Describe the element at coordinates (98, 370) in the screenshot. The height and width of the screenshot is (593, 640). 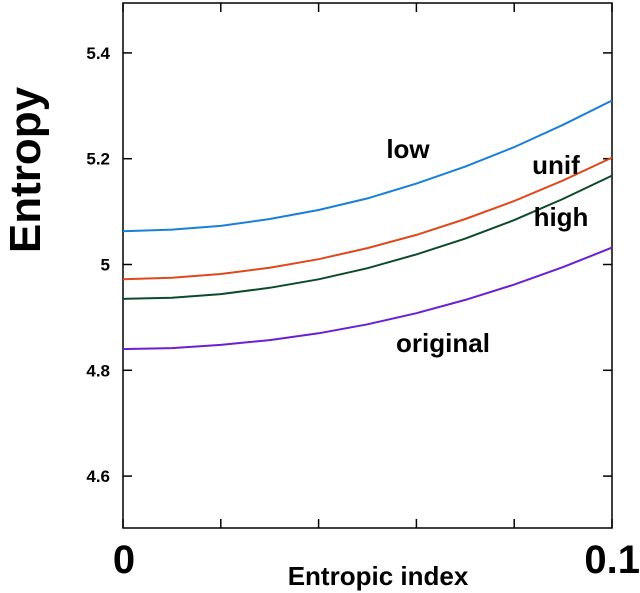
I see `y-tick-label: 4.8` at that location.